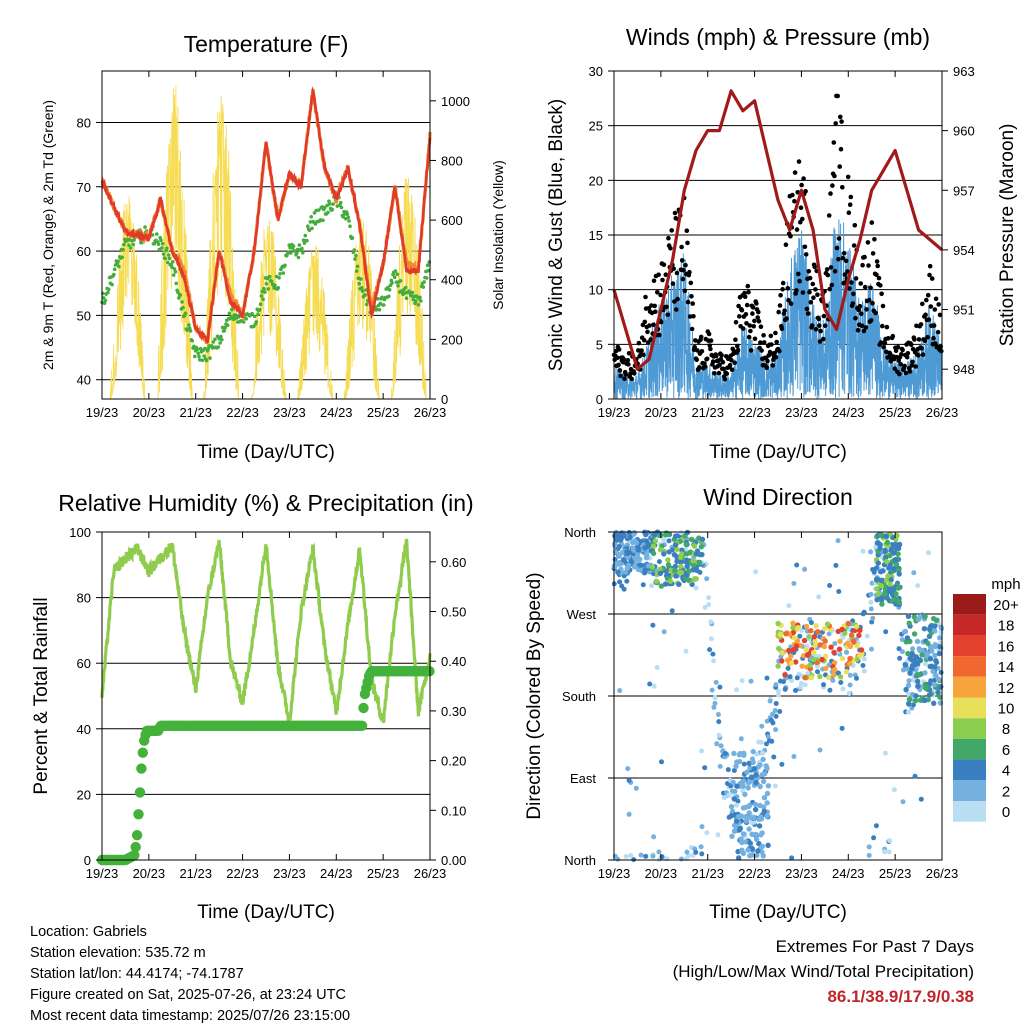 Image resolution: width=1024 pixels, height=1027 pixels. I want to click on legend-label: 6, so click(1006, 750).